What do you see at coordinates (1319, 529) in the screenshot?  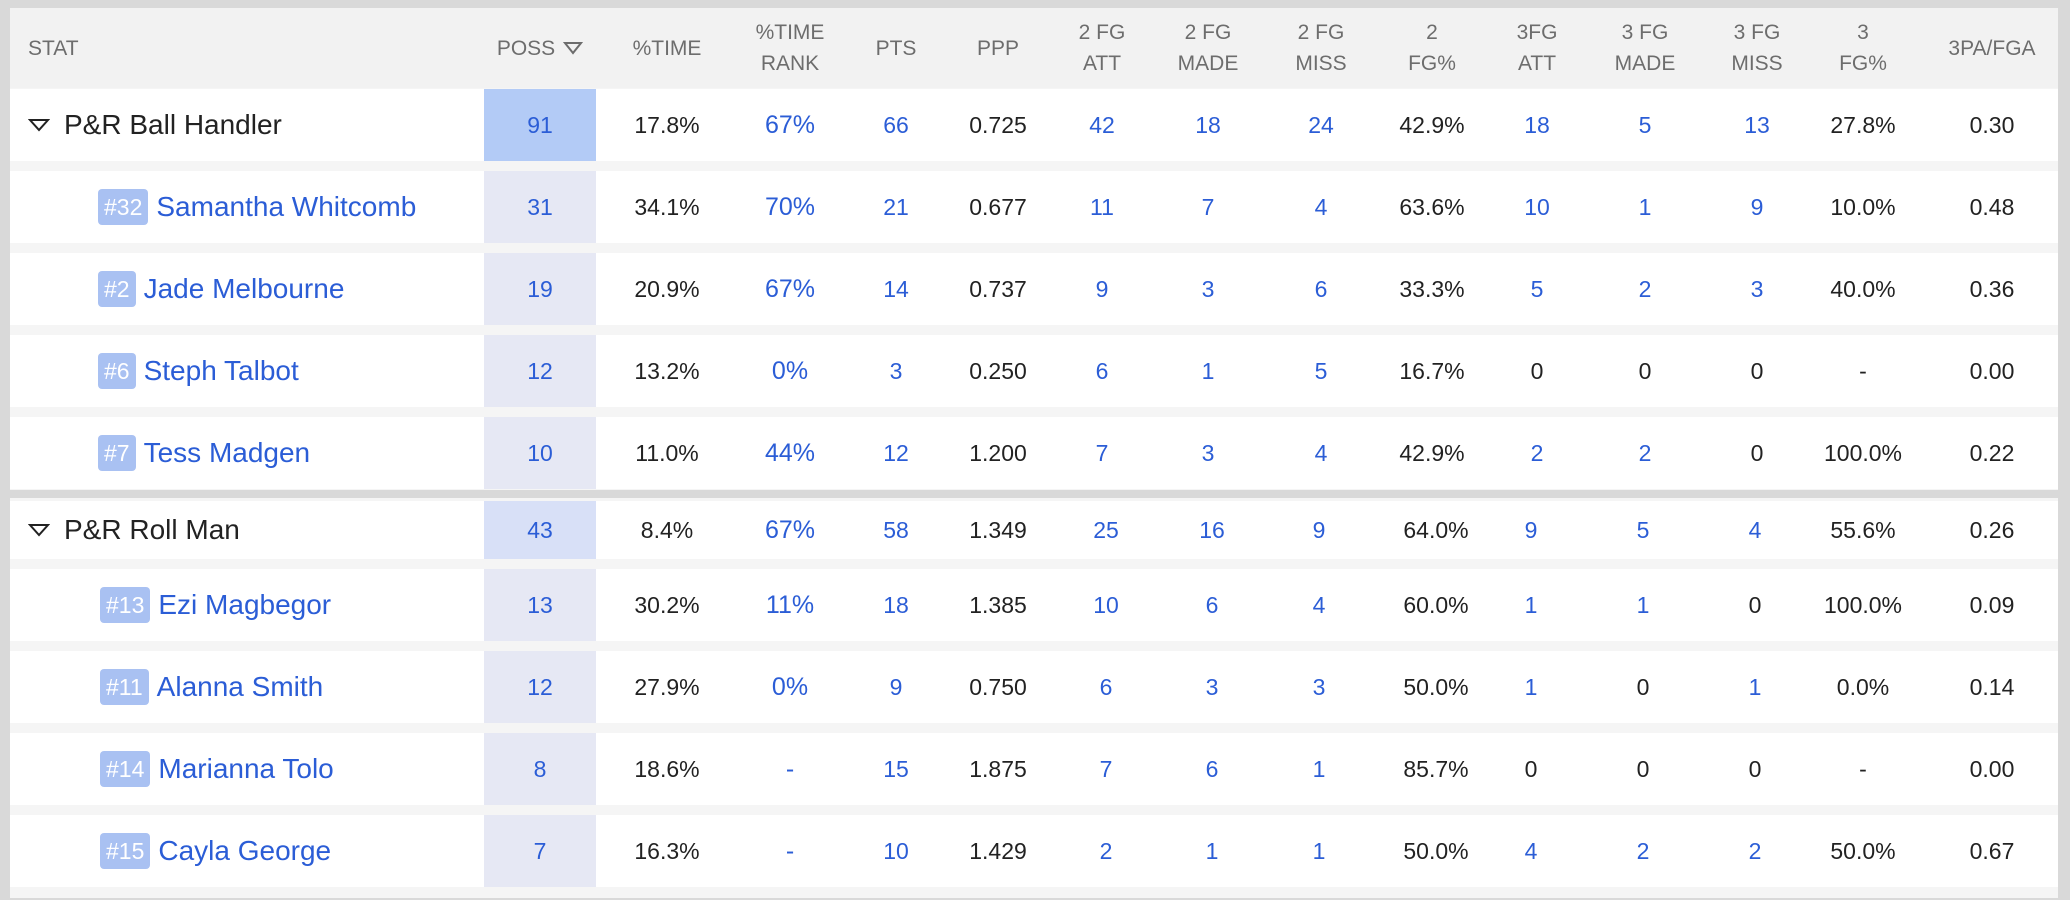 I see `cell-2fg-miss: 9` at bounding box center [1319, 529].